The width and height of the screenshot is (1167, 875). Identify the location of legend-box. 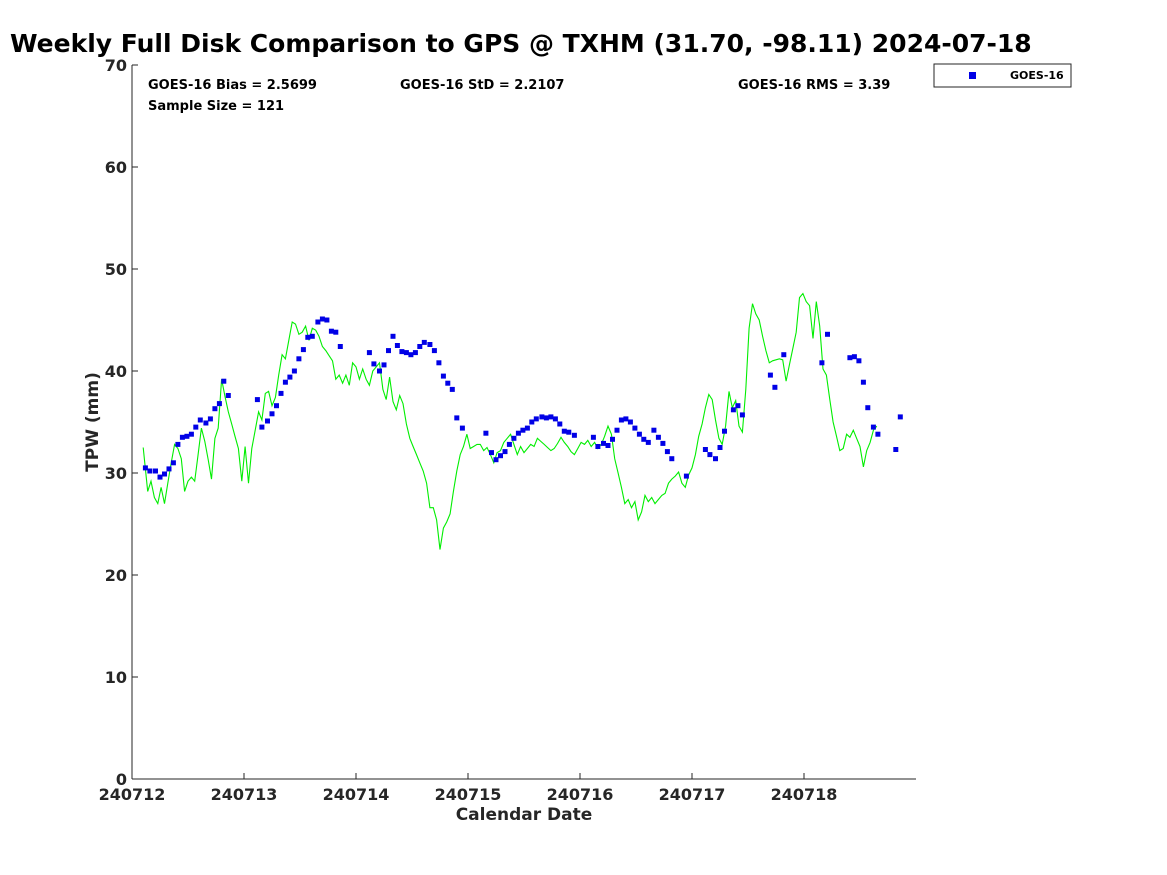
(1002, 75).